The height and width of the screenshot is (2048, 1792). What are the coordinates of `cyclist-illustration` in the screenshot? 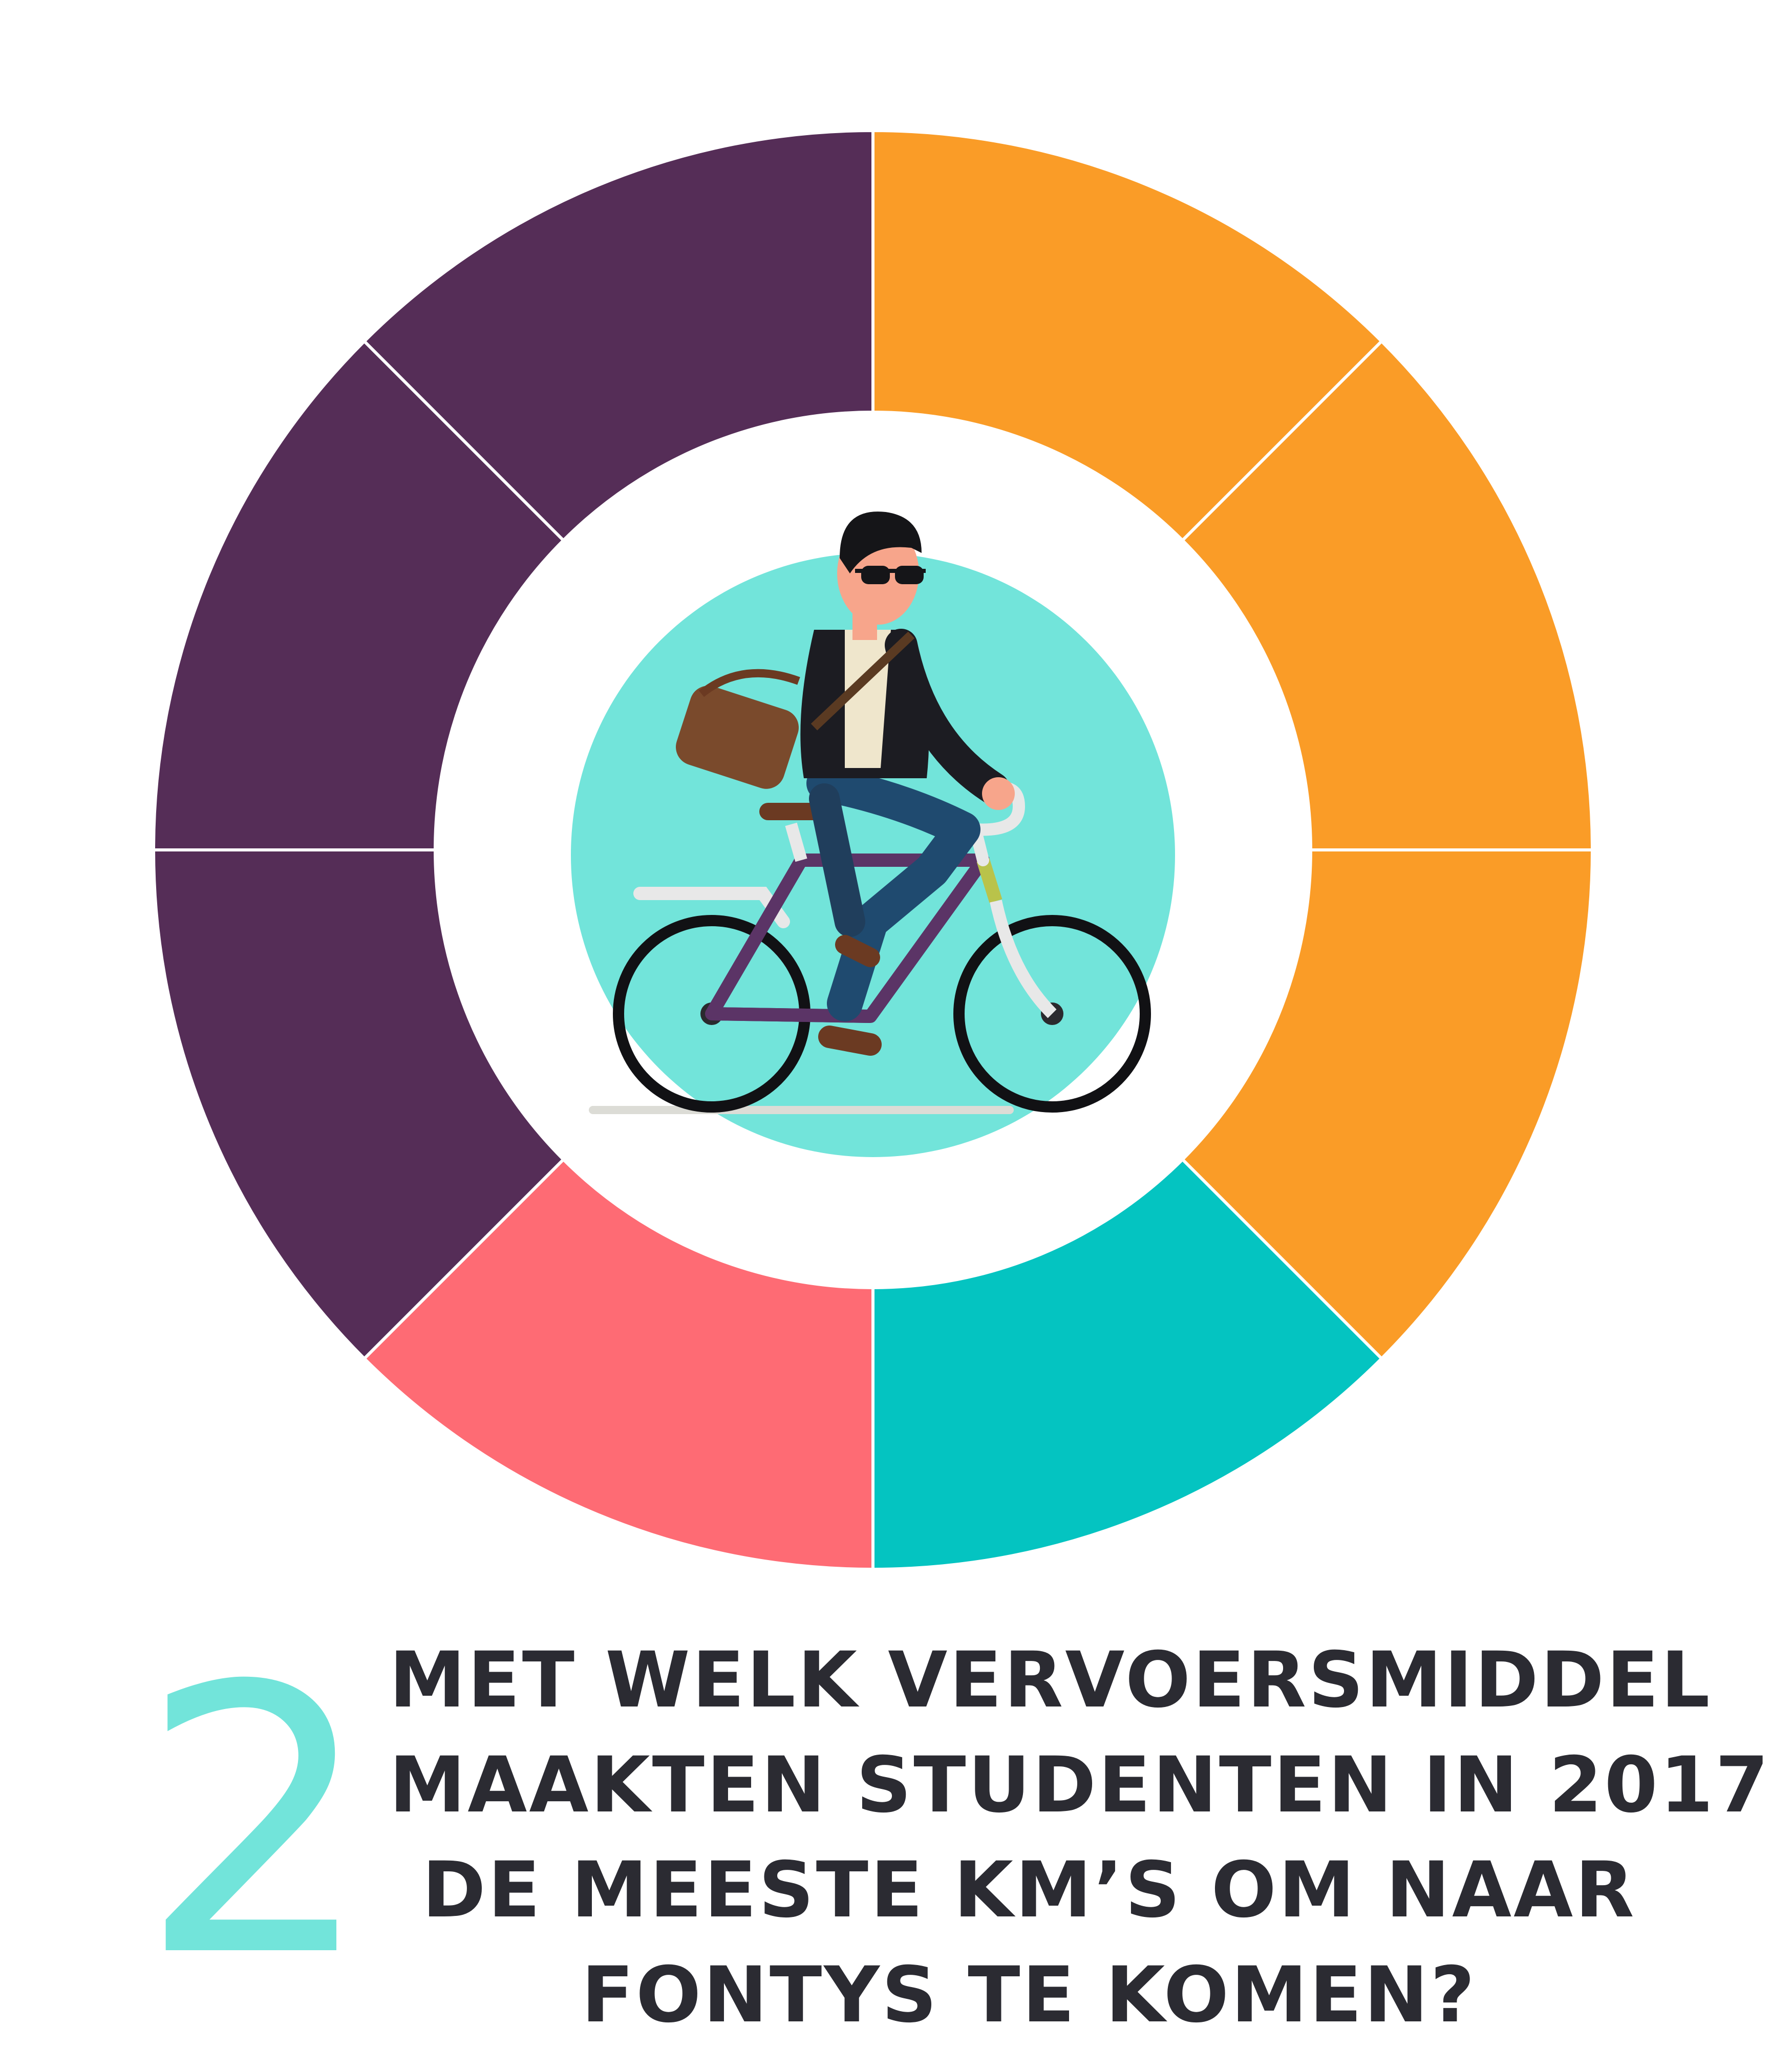 It's located at (873, 834).